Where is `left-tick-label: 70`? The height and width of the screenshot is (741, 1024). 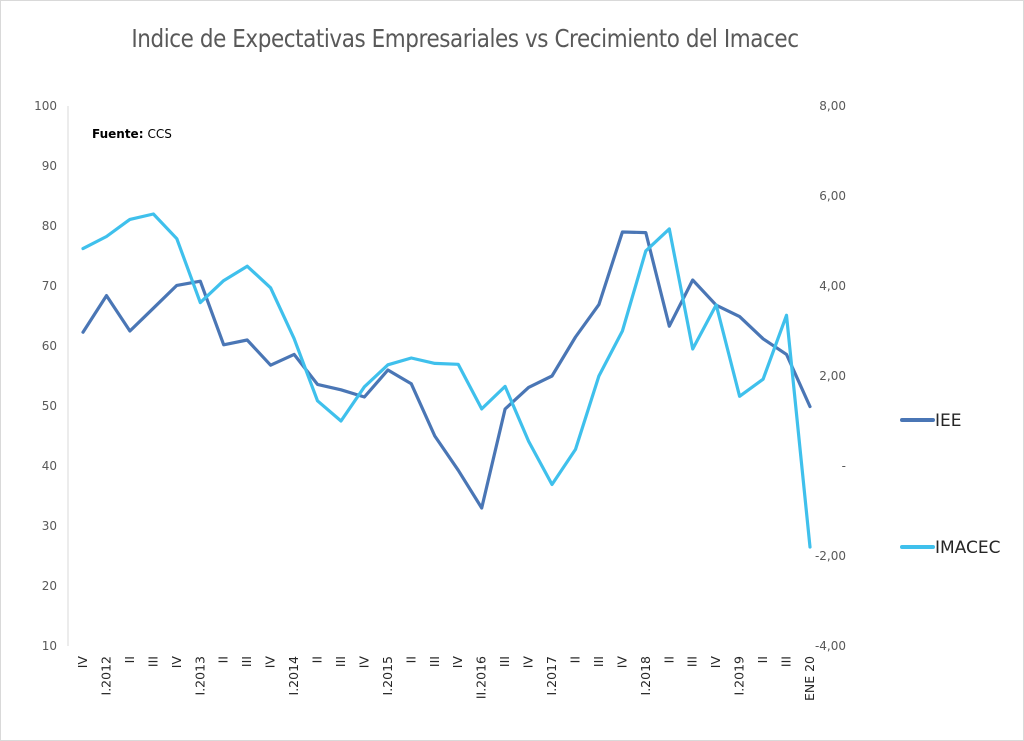
left-tick-label: 70 is located at coordinates (49, 286).